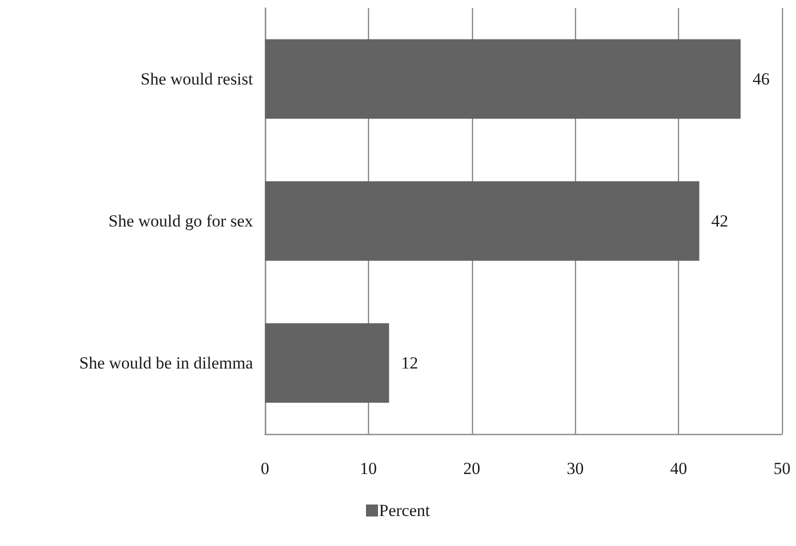  Describe the element at coordinates (404, 510) in the screenshot. I see `legend-label: Percent` at that location.